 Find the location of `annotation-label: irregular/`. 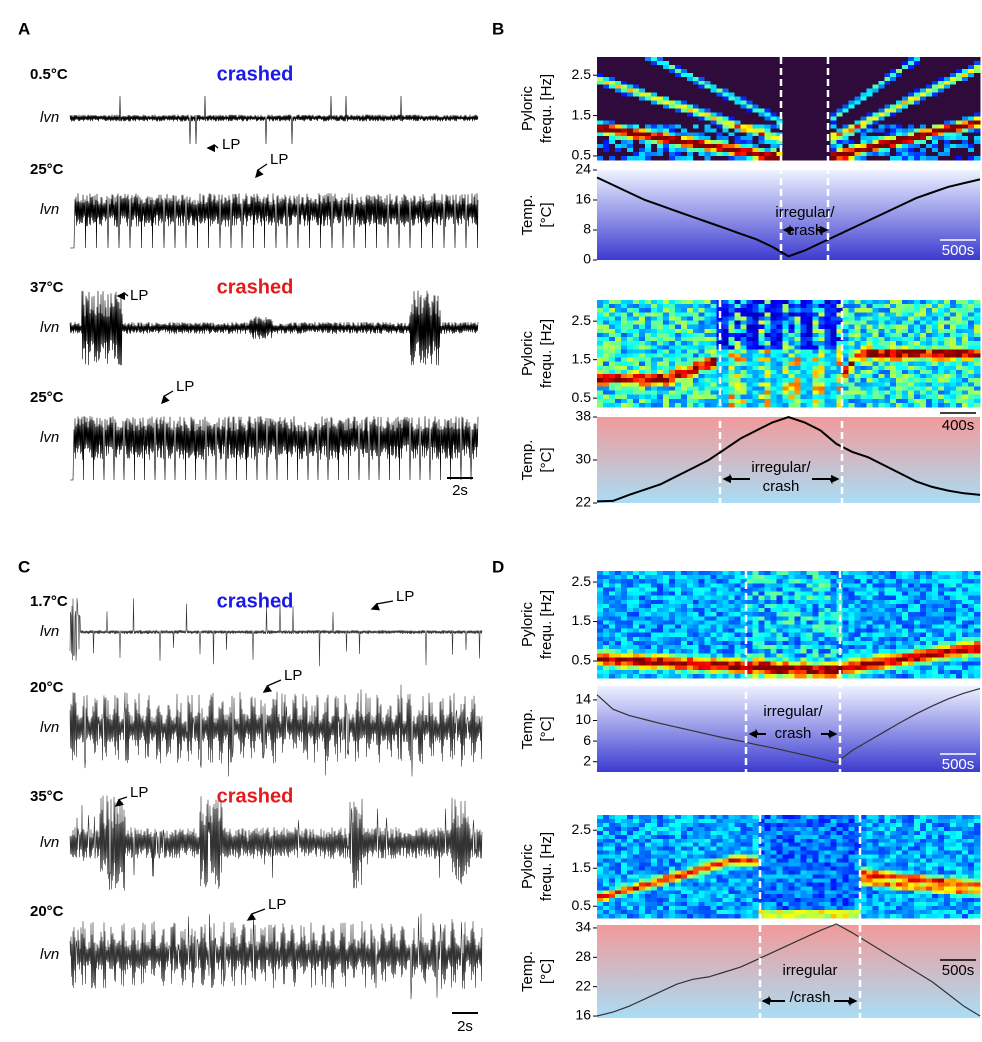

annotation-label: irregular/ is located at coordinates (805, 212).